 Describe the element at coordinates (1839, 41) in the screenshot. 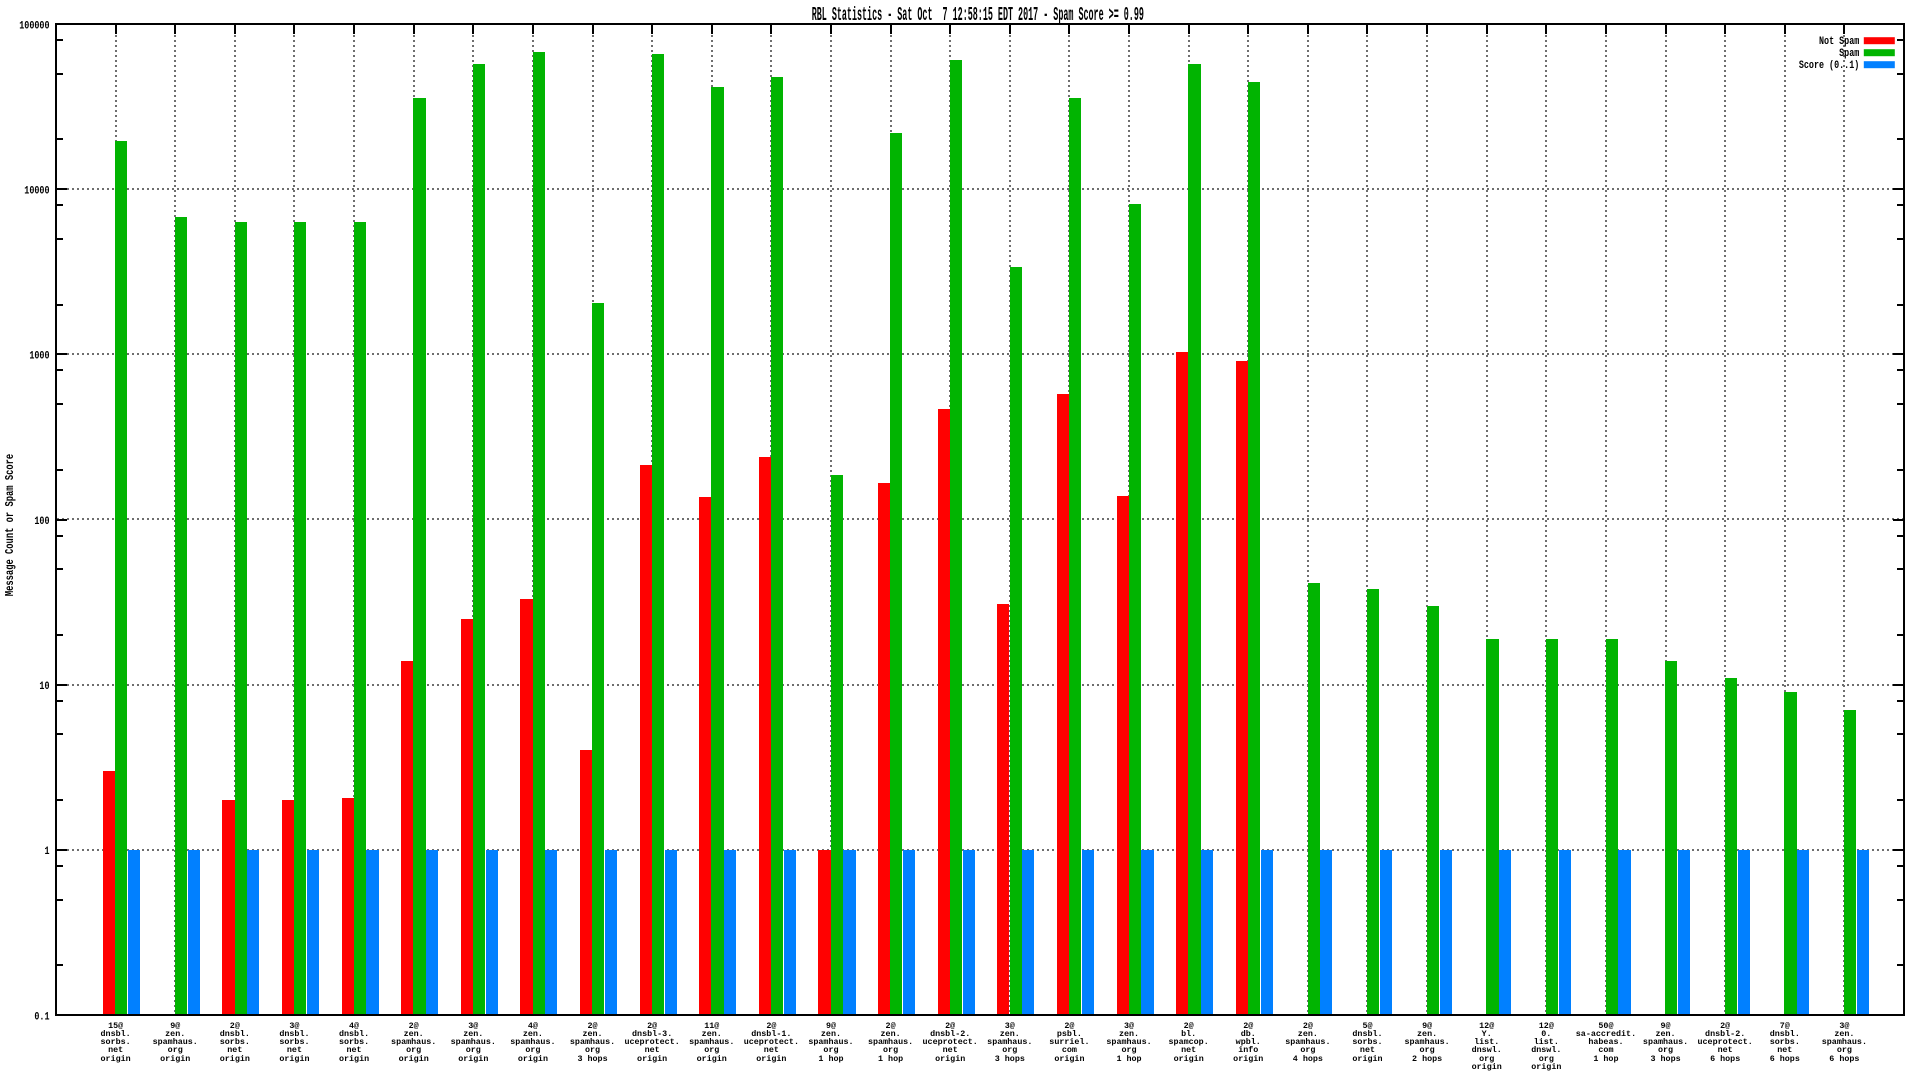

I see `svg-text: Not Spam` at that location.